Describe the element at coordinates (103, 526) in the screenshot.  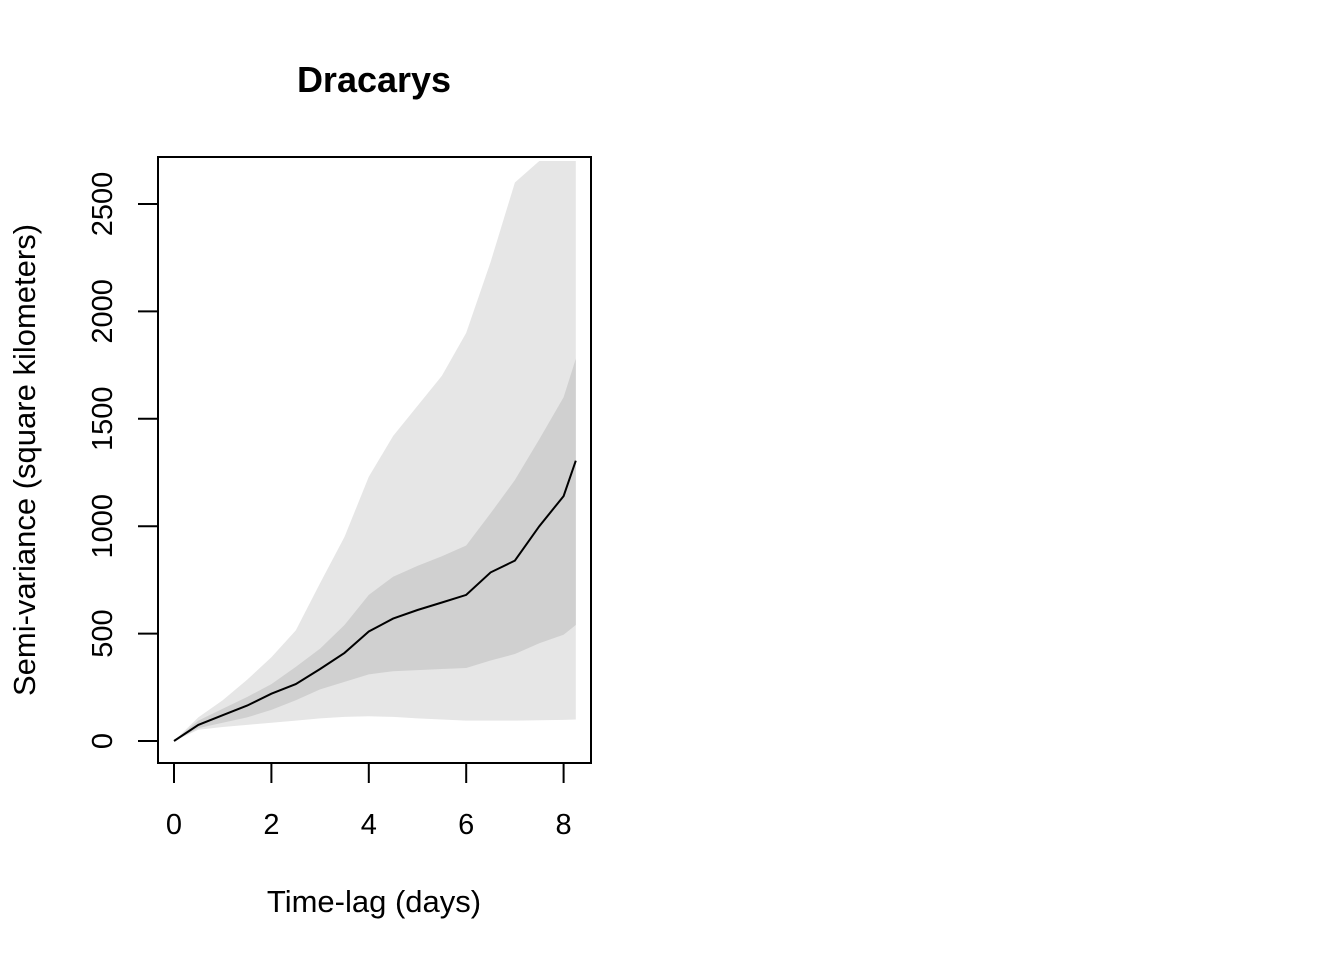
I see `y-tick-label: 1000` at that location.